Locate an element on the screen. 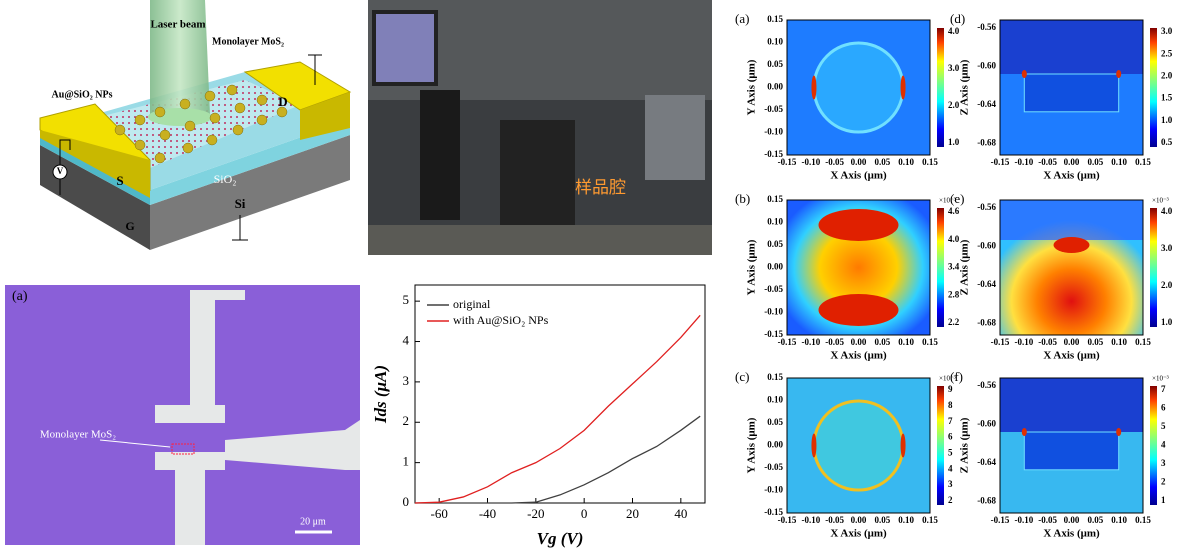  panel-label: (a) is located at coordinates (742, 18).